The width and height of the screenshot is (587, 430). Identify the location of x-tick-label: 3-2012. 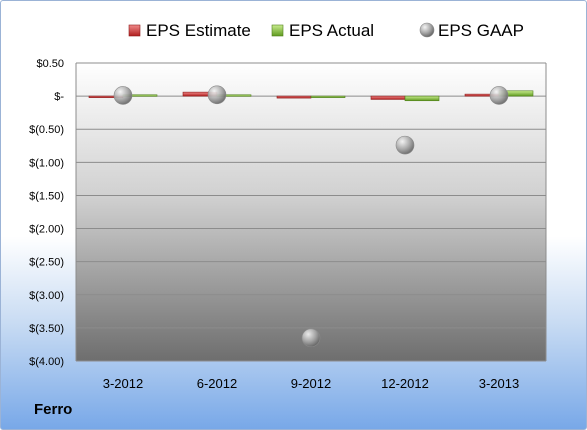
(123, 383).